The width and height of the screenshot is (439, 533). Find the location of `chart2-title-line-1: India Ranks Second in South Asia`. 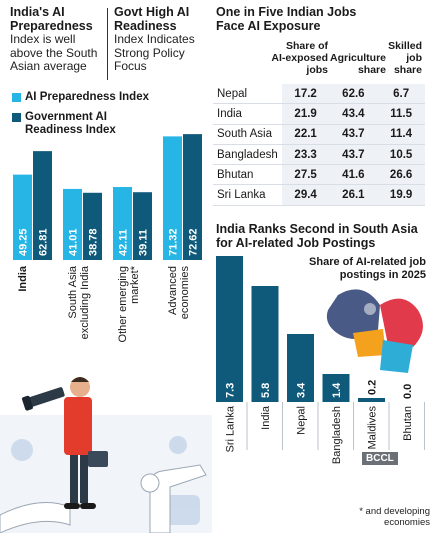

chart2-title-line-1: India Ranks Second in South Asia is located at coordinates (317, 229).